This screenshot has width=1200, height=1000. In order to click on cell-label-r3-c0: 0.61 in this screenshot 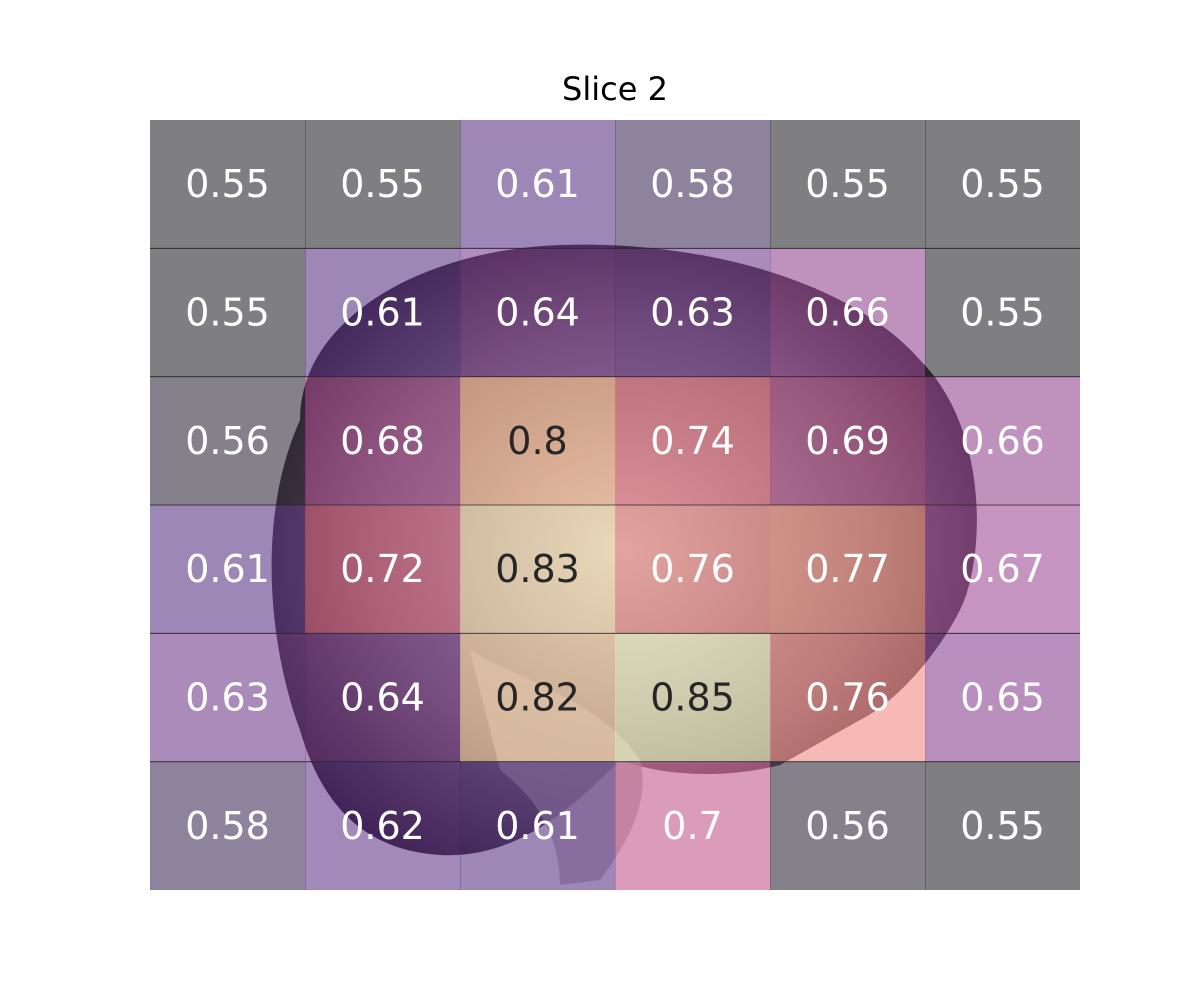, I will do `click(227, 569)`.